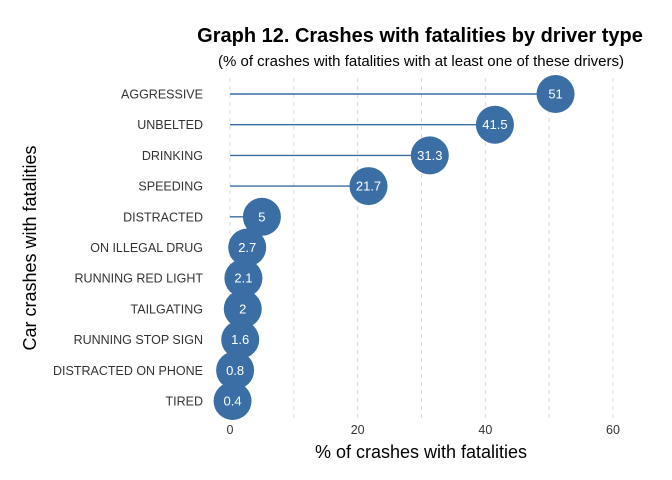  I want to click on data-label: 21.7, so click(368, 186).